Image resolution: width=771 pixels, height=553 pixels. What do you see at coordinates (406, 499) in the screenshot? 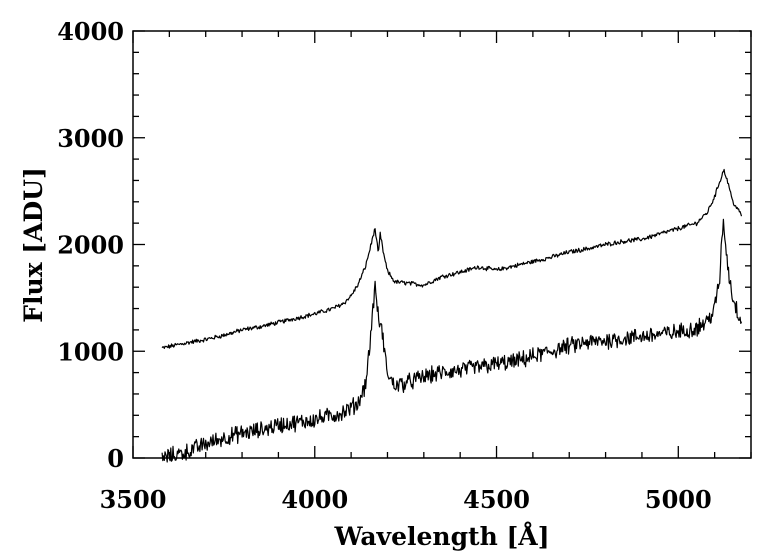
I see `x-tick-labels: 3500 4000 4500 5000` at bounding box center [406, 499].